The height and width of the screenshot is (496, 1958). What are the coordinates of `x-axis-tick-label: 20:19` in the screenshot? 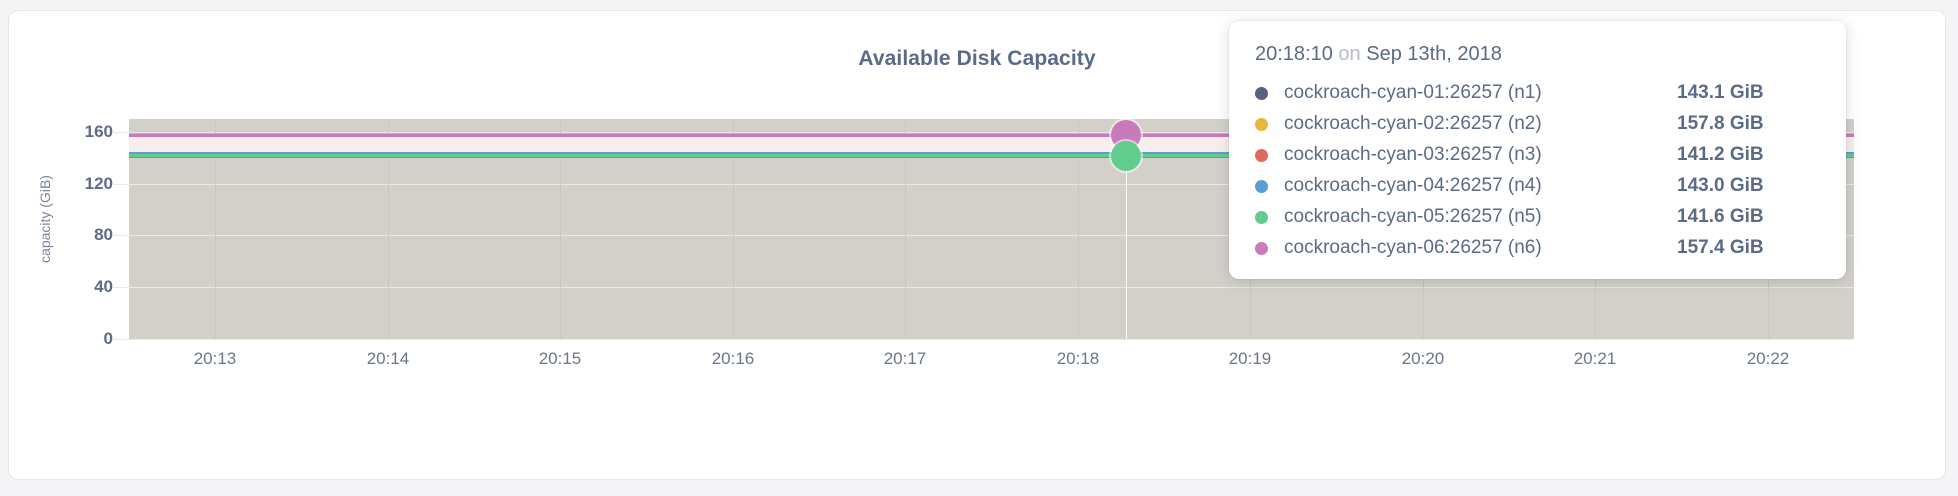 It's located at (1250, 358).